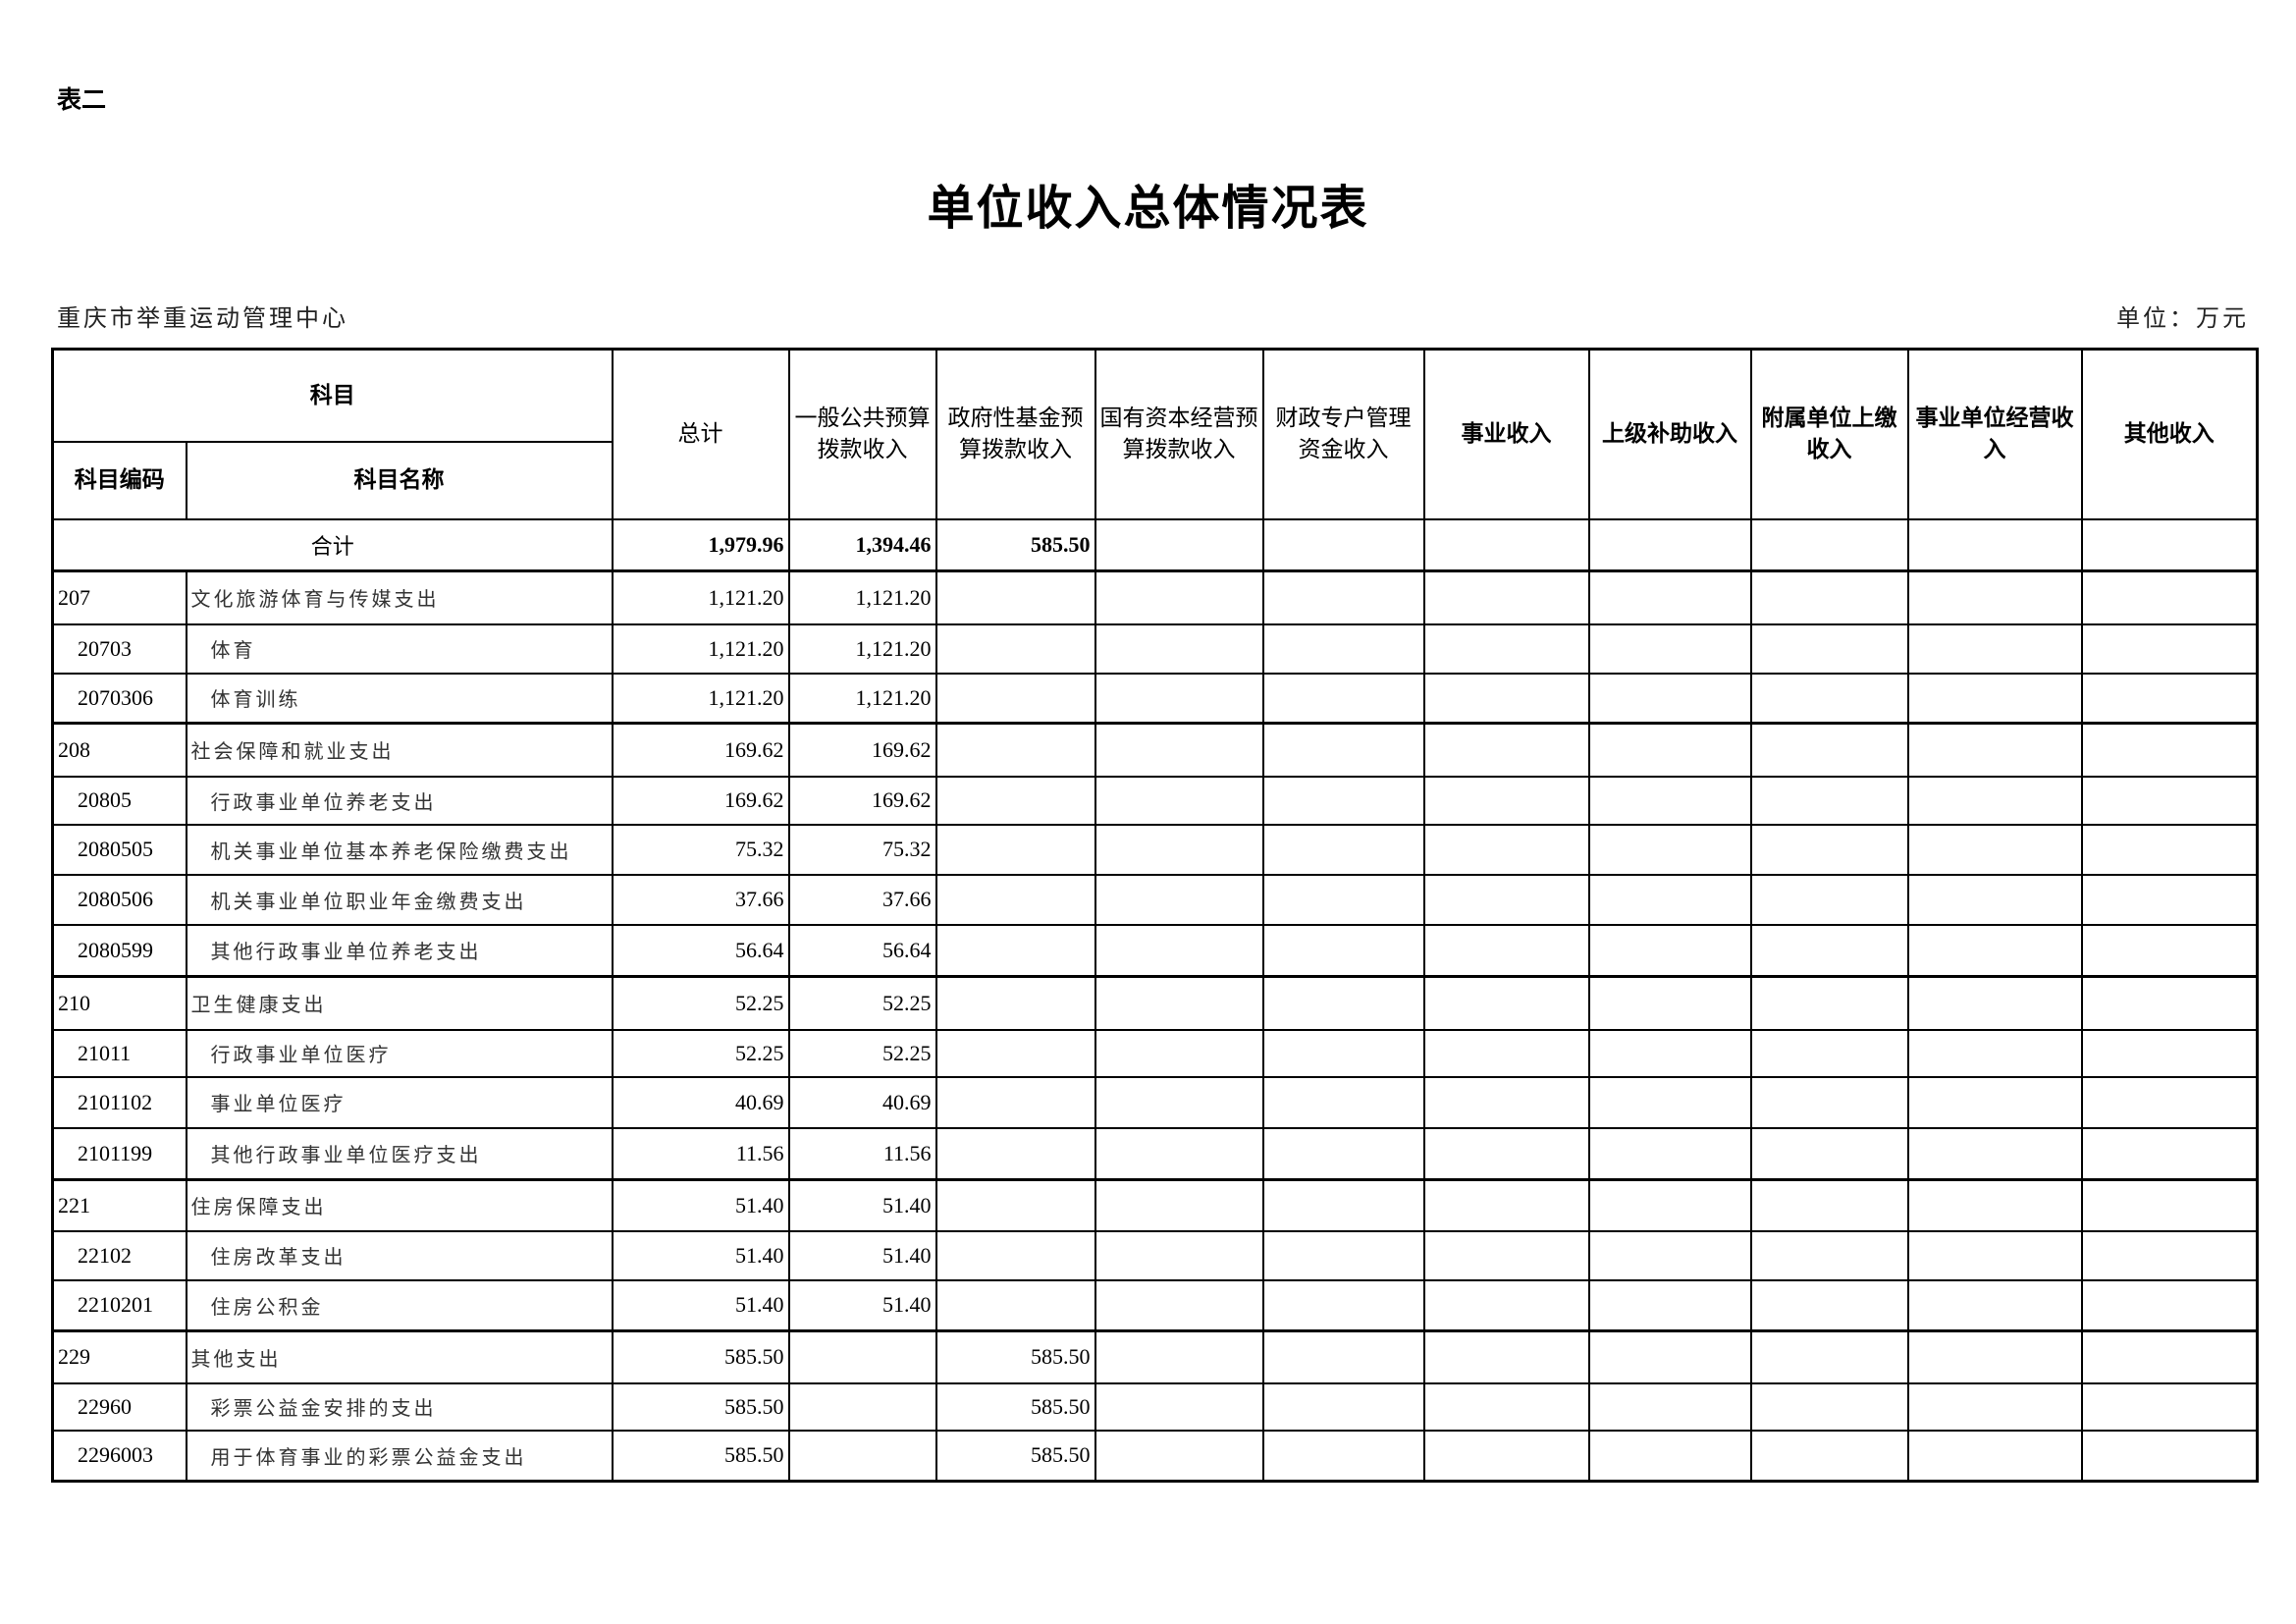  I want to click on table-row: 20703 体育 1,121.20 1,121.20, so click(1155, 649).